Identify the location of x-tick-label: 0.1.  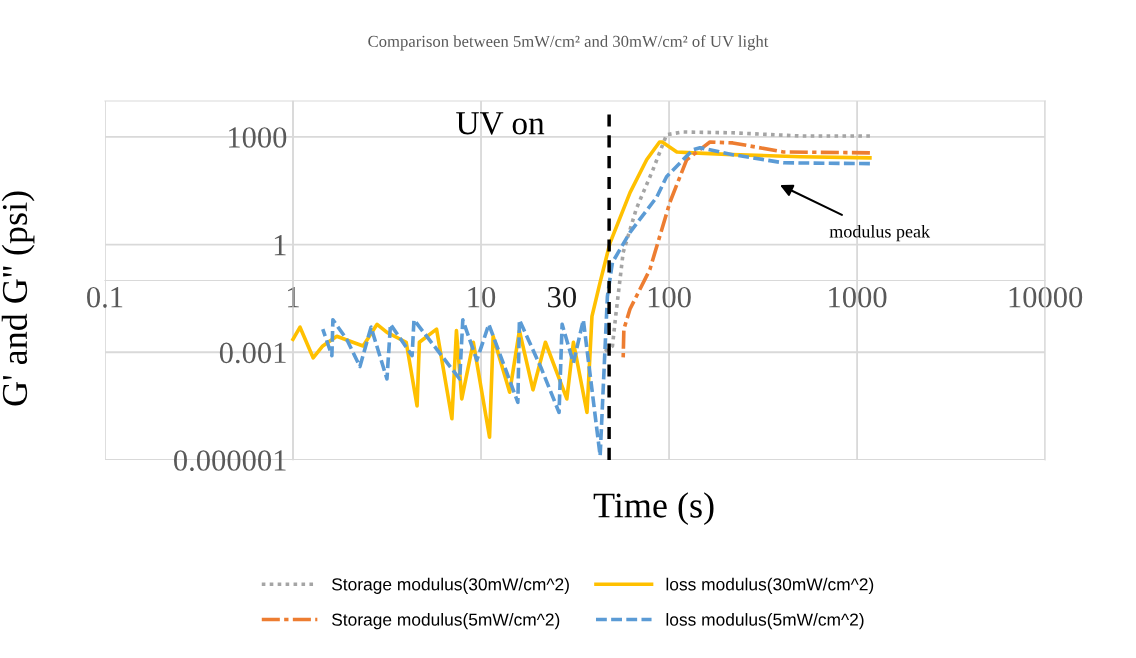
(105, 297).